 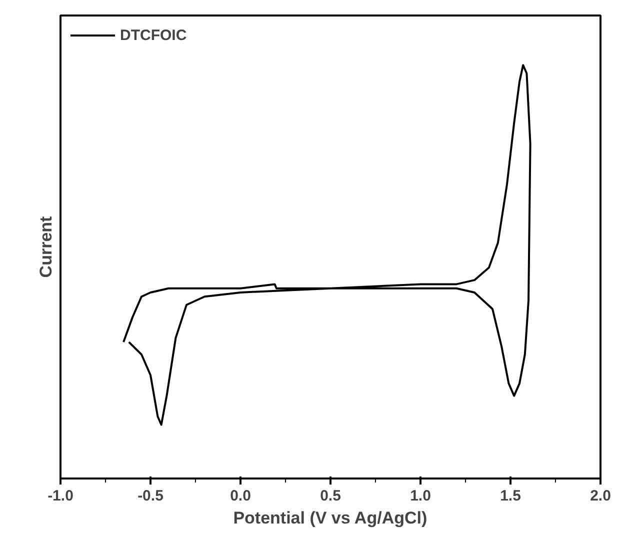 What do you see at coordinates (510, 496) in the screenshot?
I see `x-tick-label: 1.5` at bounding box center [510, 496].